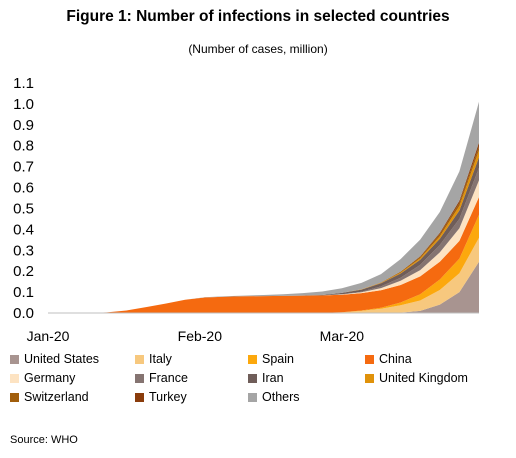  I want to click on y-tick-label: 1.0, so click(23, 104).